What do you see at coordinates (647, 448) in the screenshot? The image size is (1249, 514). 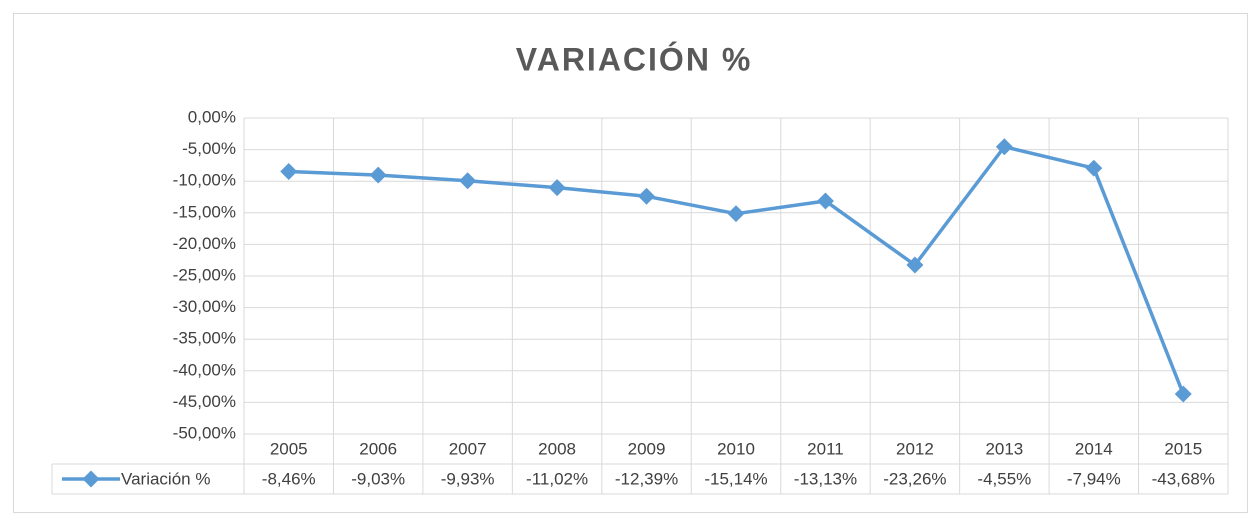 I see `x-tick-label: 2009` at bounding box center [647, 448].